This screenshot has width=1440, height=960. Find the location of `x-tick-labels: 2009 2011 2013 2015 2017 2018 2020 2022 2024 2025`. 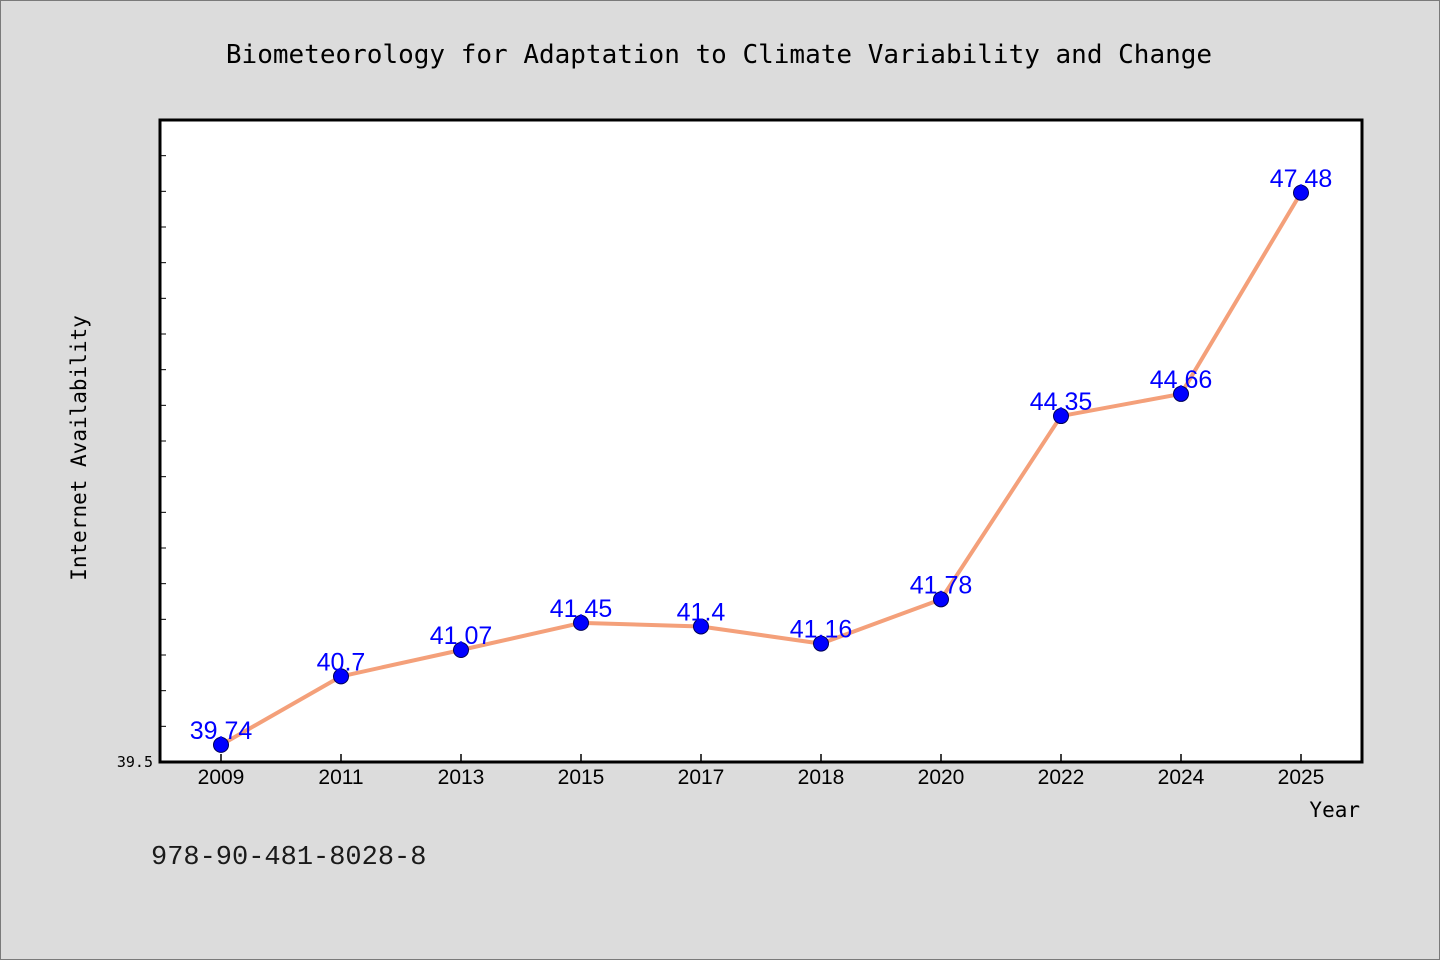

x-tick-labels: 2009 2011 2013 2015 2017 2018 2020 2022 2024 2025 is located at coordinates (761, 777).